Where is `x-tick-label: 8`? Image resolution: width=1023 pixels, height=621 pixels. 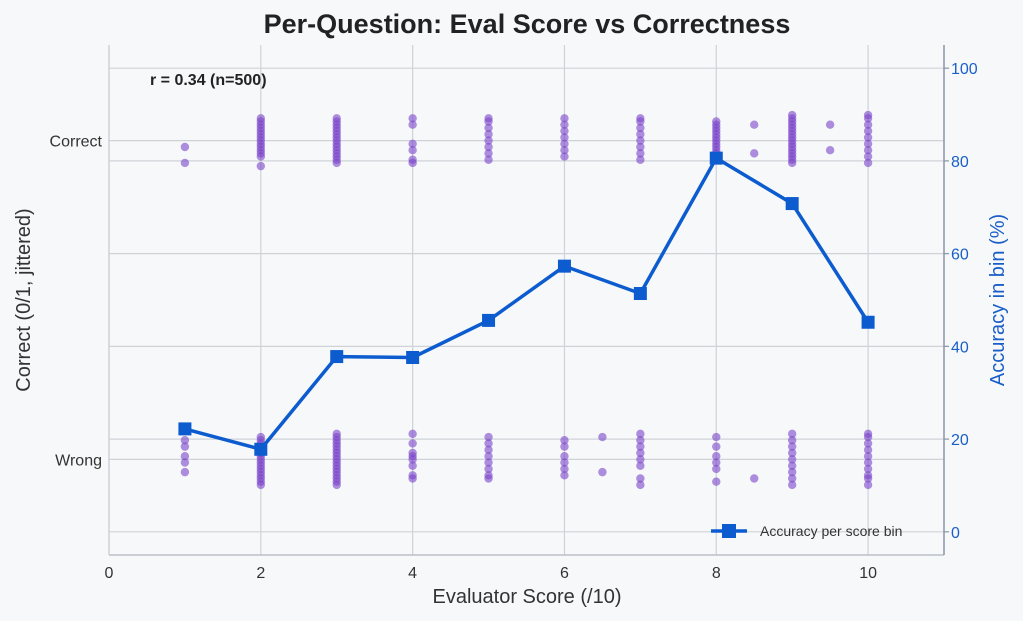 x-tick-label: 8 is located at coordinates (716, 573).